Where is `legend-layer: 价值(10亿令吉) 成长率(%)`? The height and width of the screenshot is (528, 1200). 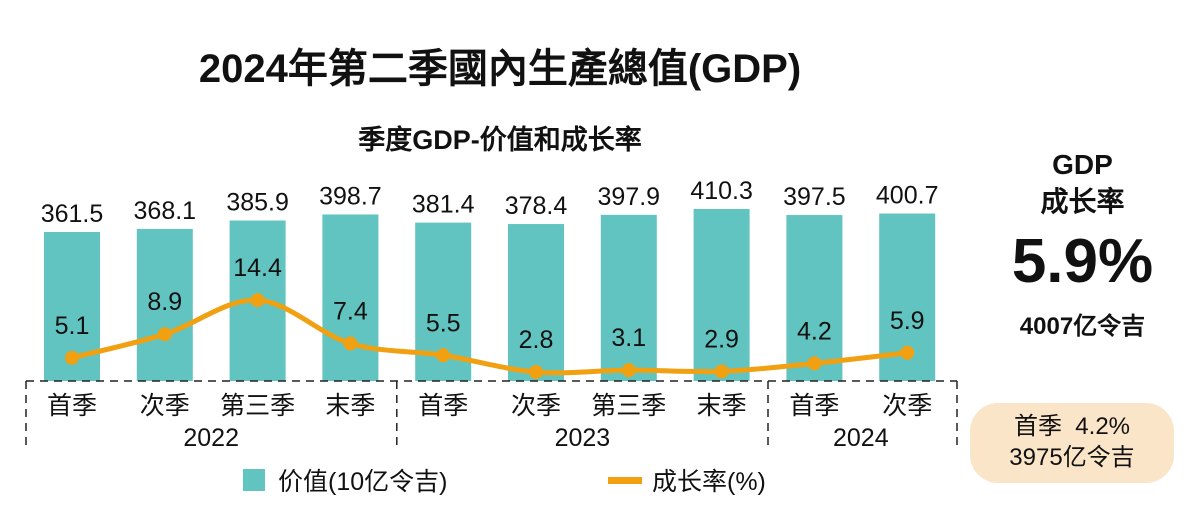 legend-layer: 价值(10亿令吉) 成长率(%) is located at coordinates (504, 482).